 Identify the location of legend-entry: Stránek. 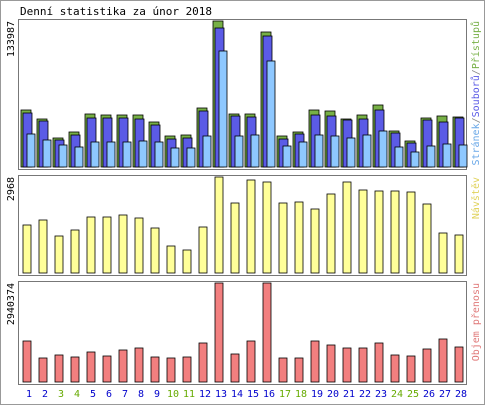
(476, 144).